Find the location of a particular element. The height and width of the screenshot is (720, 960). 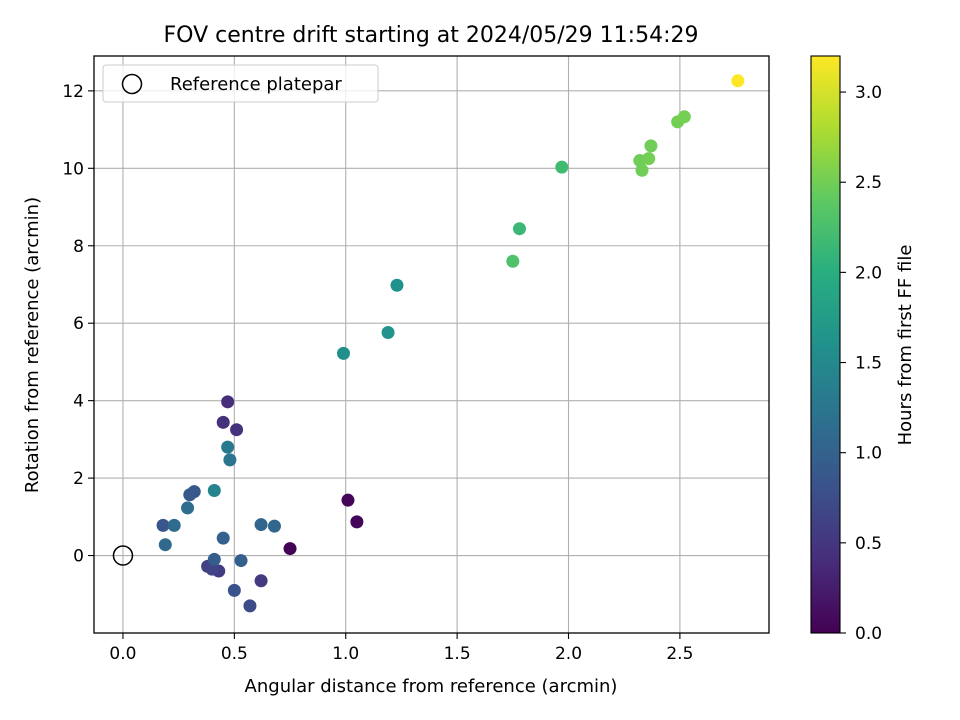

y-tick-label: 12 is located at coordinates (73, 92).